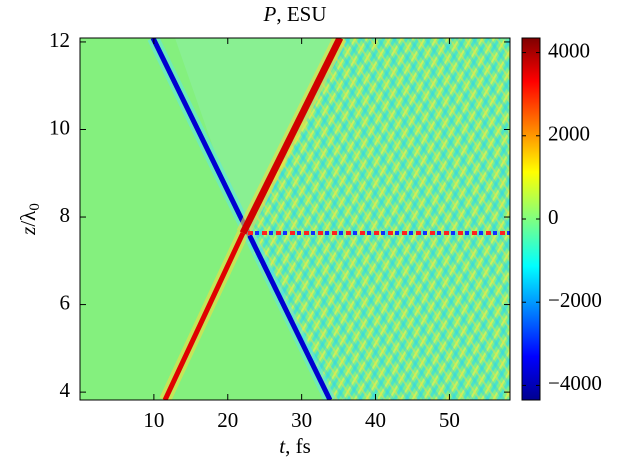  Describe the element at coordinates (65, 302) in the screenshot. I see `y-tick-label: 6` at that location.